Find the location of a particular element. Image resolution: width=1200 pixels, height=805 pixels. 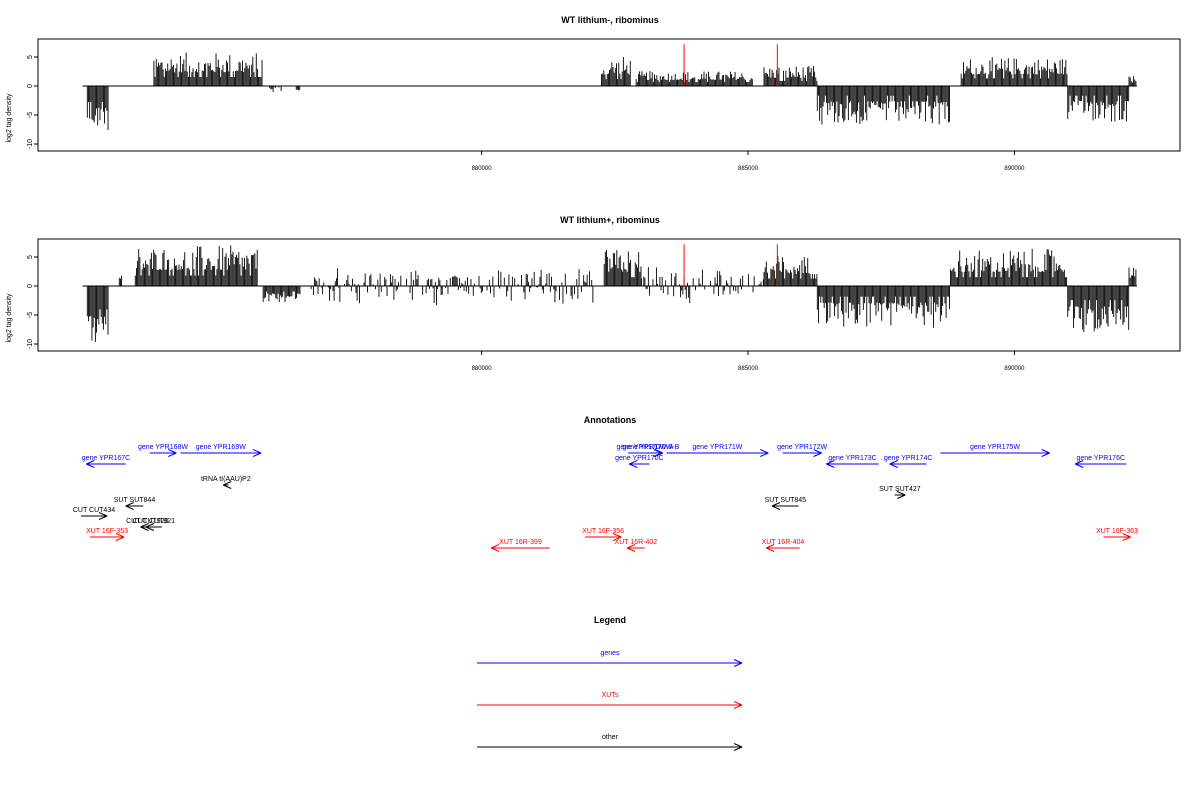

annotation-feature: CUT CUT921 is located at coordinates (154, 524).